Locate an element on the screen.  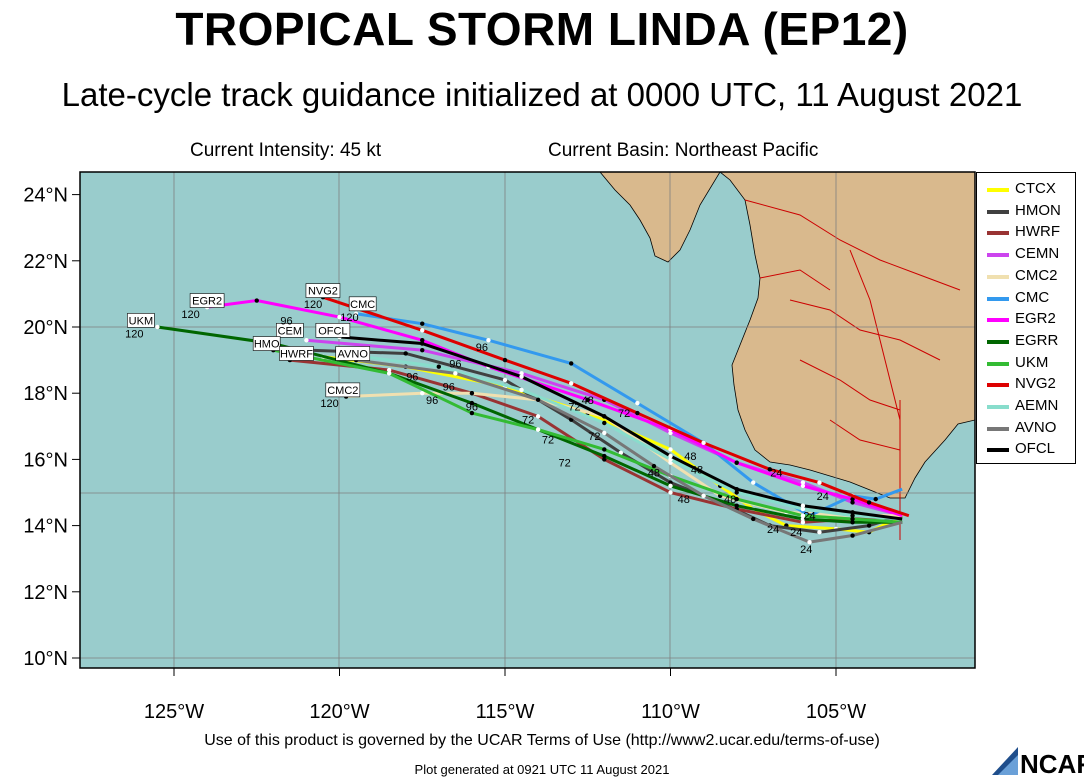
lat-tick-label: 24°N is located at coordinates (45, 196).